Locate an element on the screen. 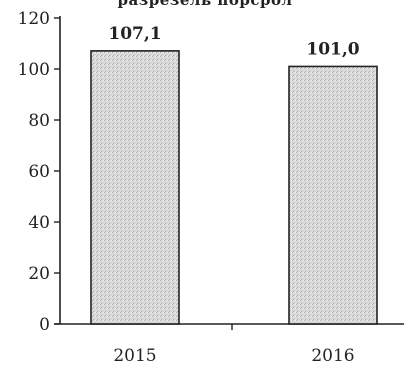 This screenshot has height=371, width=410. x-tick-label-2015: 2015 is located at coordinates (134, 356).